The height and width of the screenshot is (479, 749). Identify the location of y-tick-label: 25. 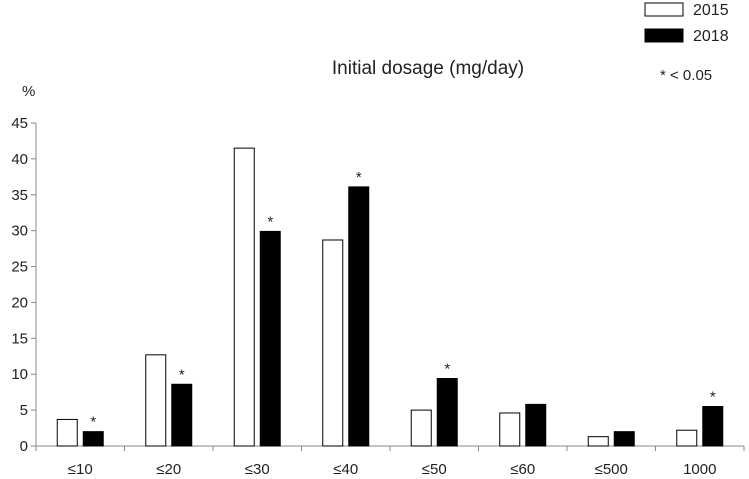
(19, 267).